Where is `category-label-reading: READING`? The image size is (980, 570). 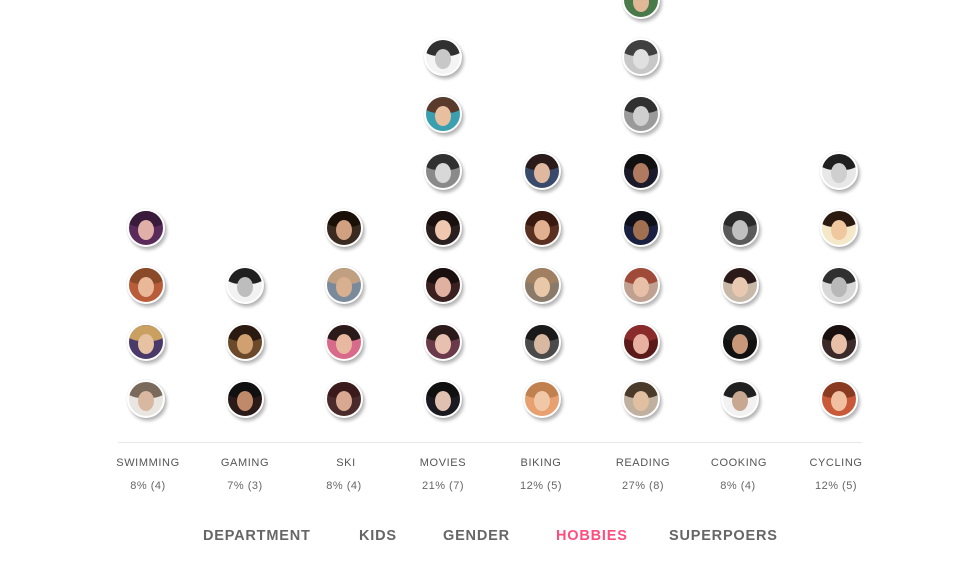 category-label-reading: READING is located at coordinates (643, 463).